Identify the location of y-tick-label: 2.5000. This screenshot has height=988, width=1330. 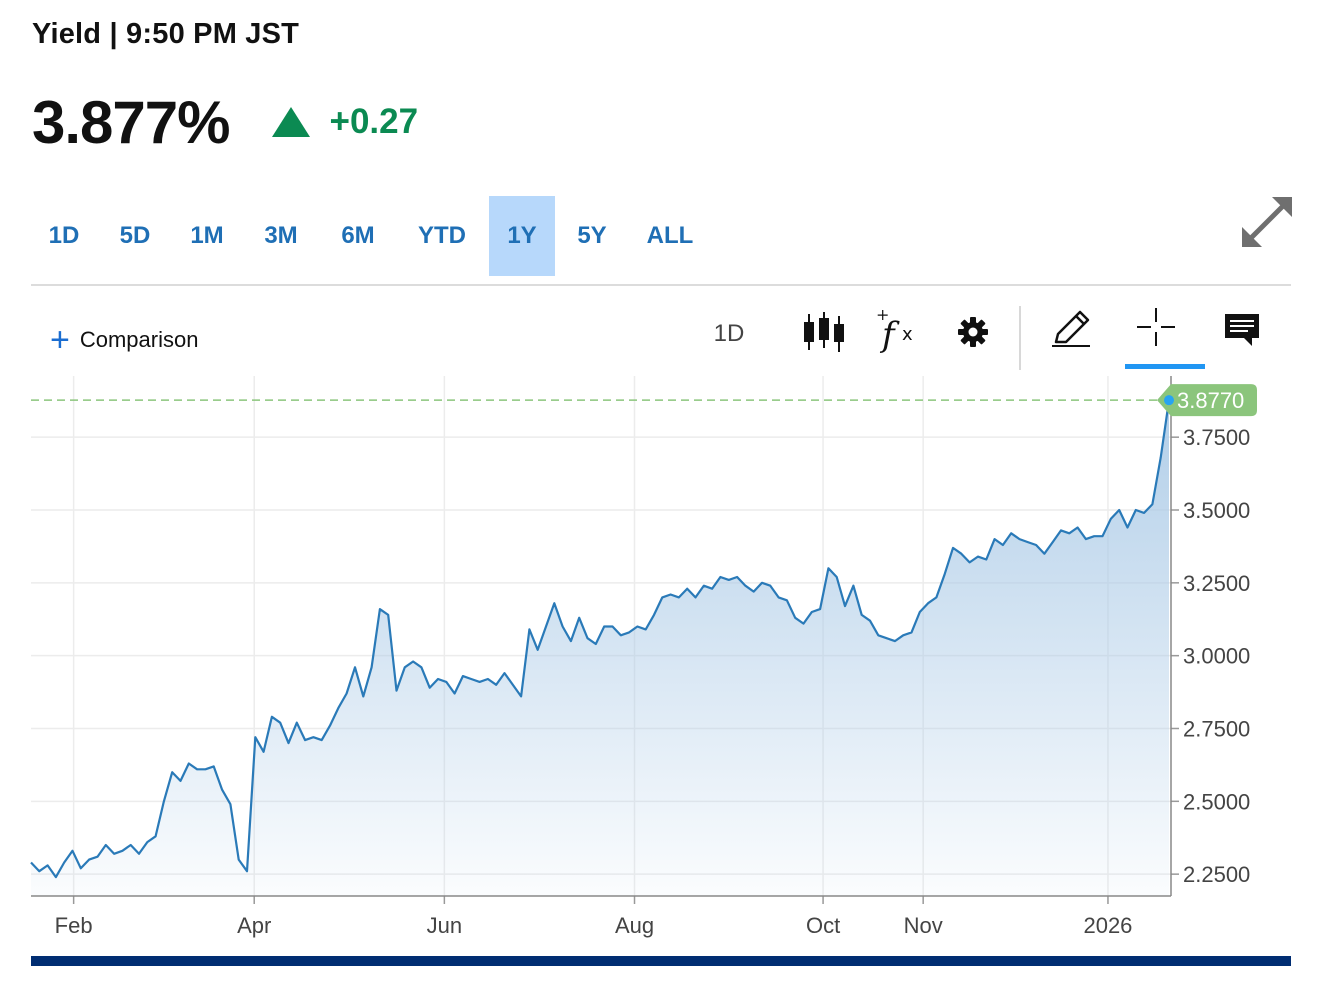
(1216, 801).